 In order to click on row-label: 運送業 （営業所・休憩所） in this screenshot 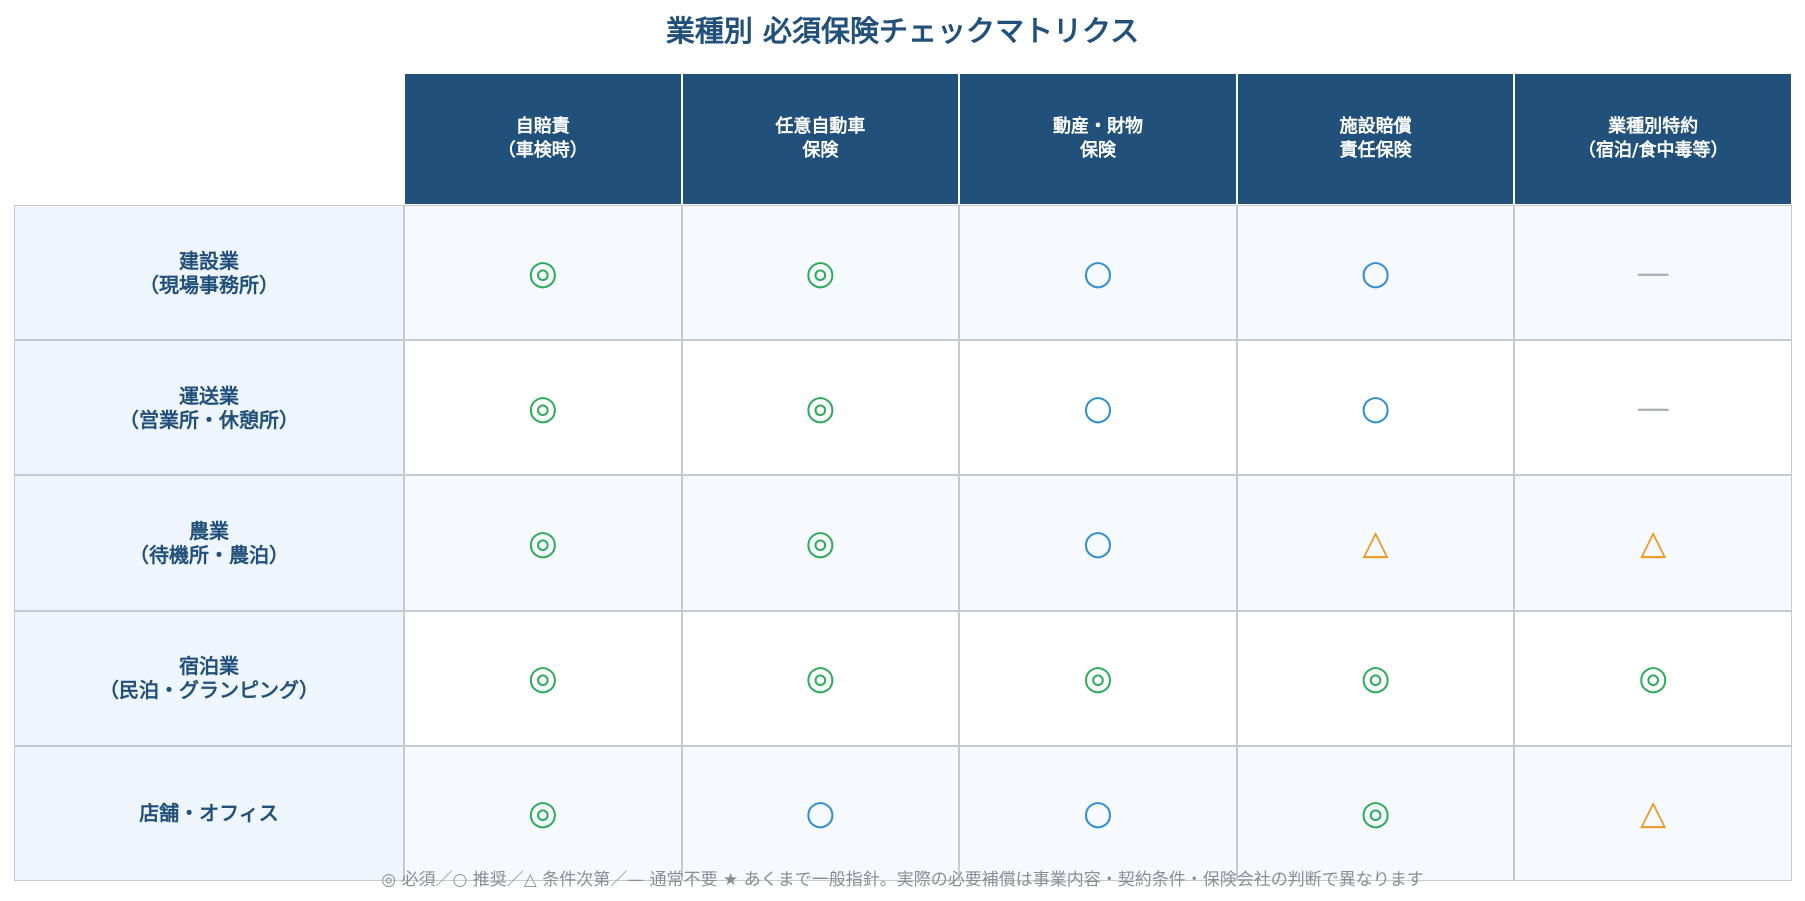, I will do `click(209, 408)`.